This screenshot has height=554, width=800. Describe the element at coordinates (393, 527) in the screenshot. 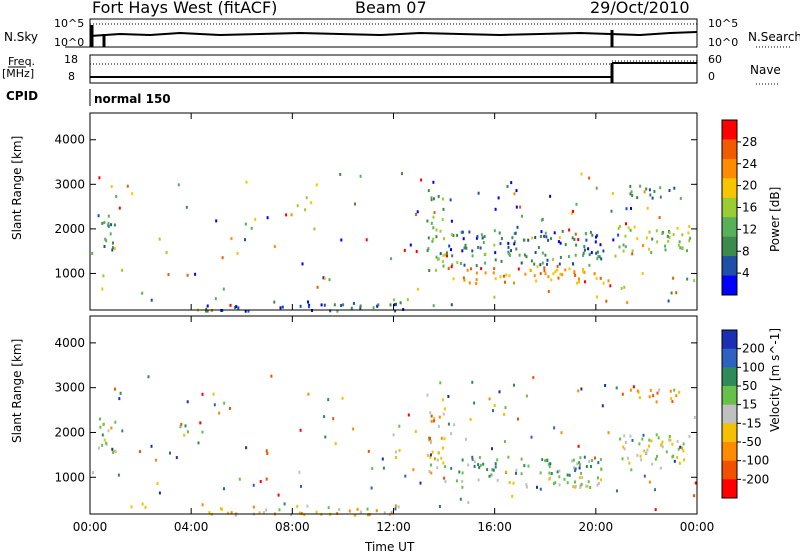

I see `x-tick-label: 12:00` at that location.